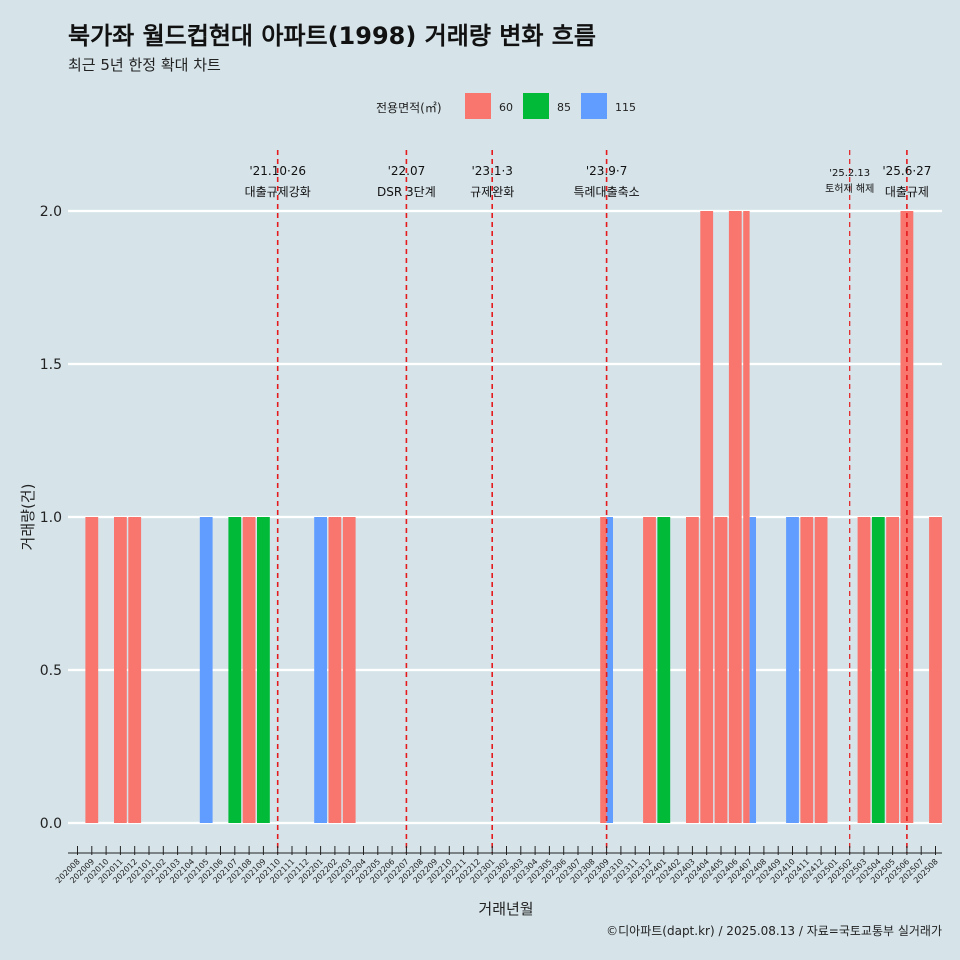 This screenshot has height=960, width=960. What do you see at coordinates (406, 192) in the screenshot?
I see `event-label: DSR 3단계` at bounding box center [406, 192].